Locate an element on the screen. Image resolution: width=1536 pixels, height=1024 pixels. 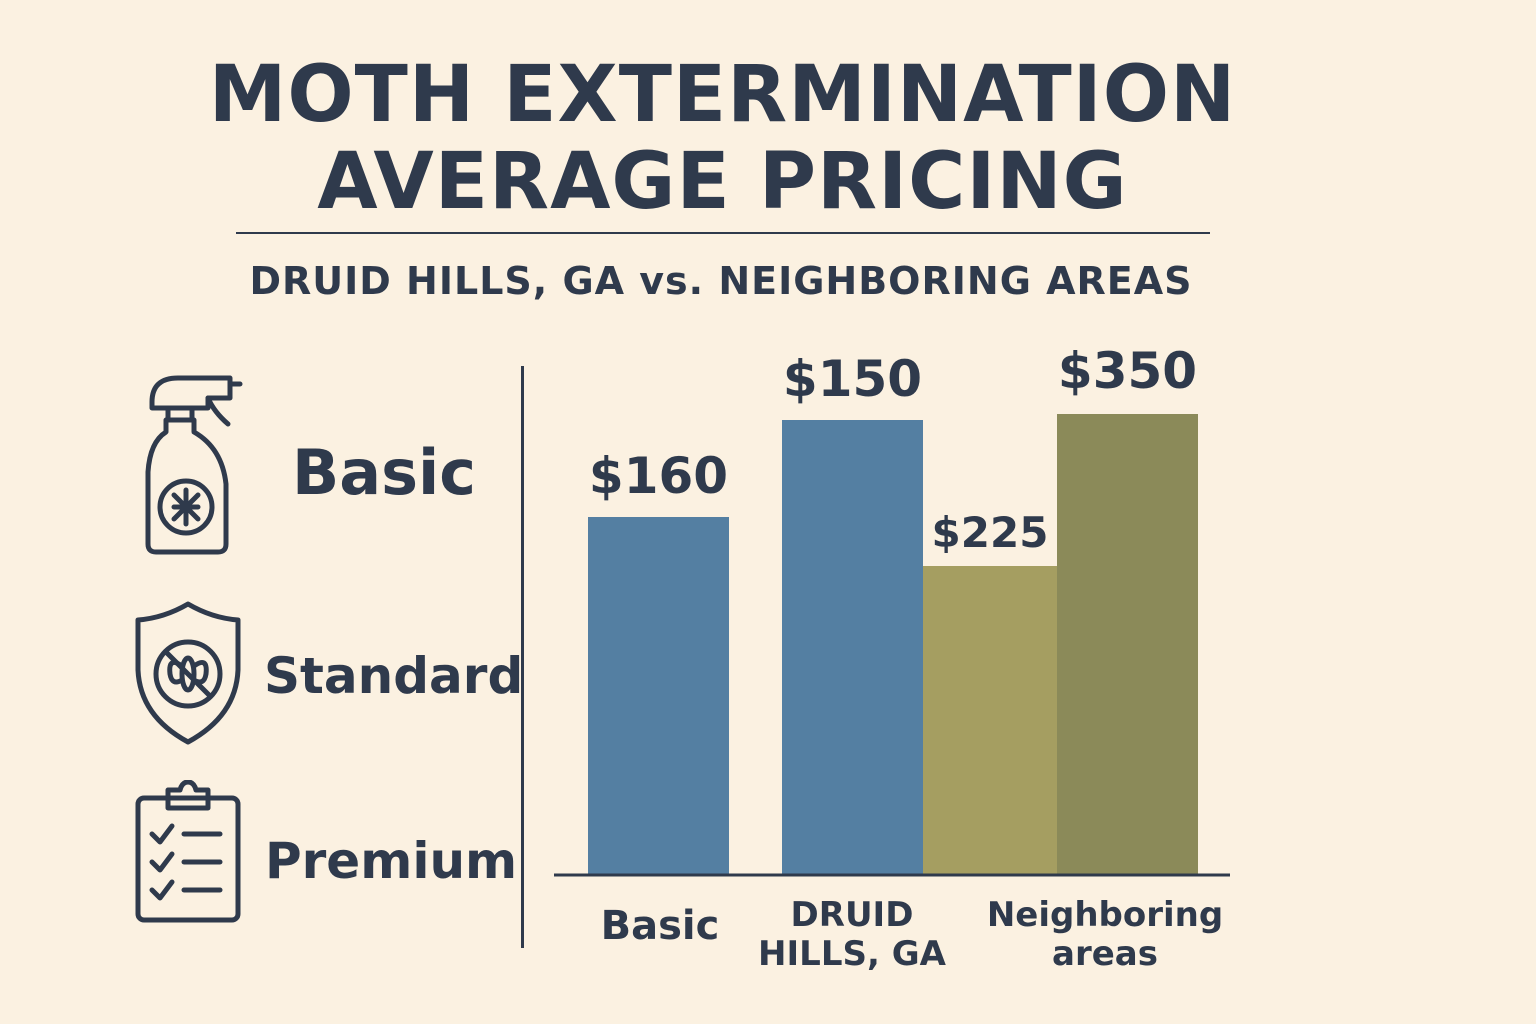
bar-value-label-3: $350 is located at coordinates (1127, 371).